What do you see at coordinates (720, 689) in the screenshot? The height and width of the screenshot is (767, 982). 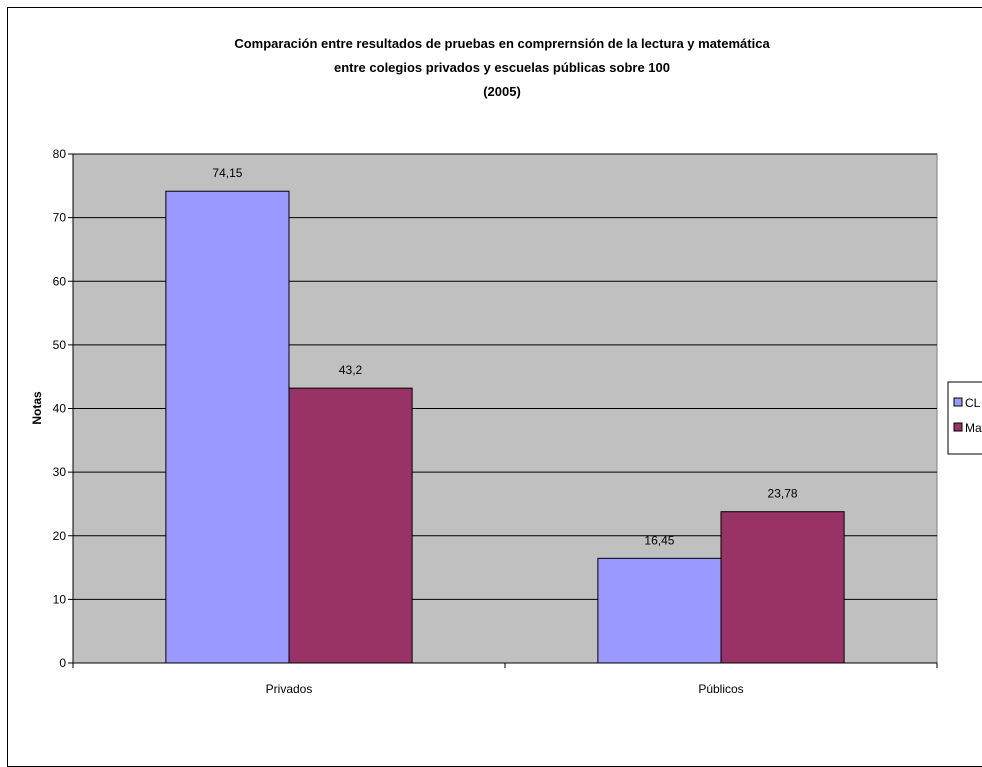 I see `x-tick-label-públicos: Públicos` at bounding box center [720, 689].